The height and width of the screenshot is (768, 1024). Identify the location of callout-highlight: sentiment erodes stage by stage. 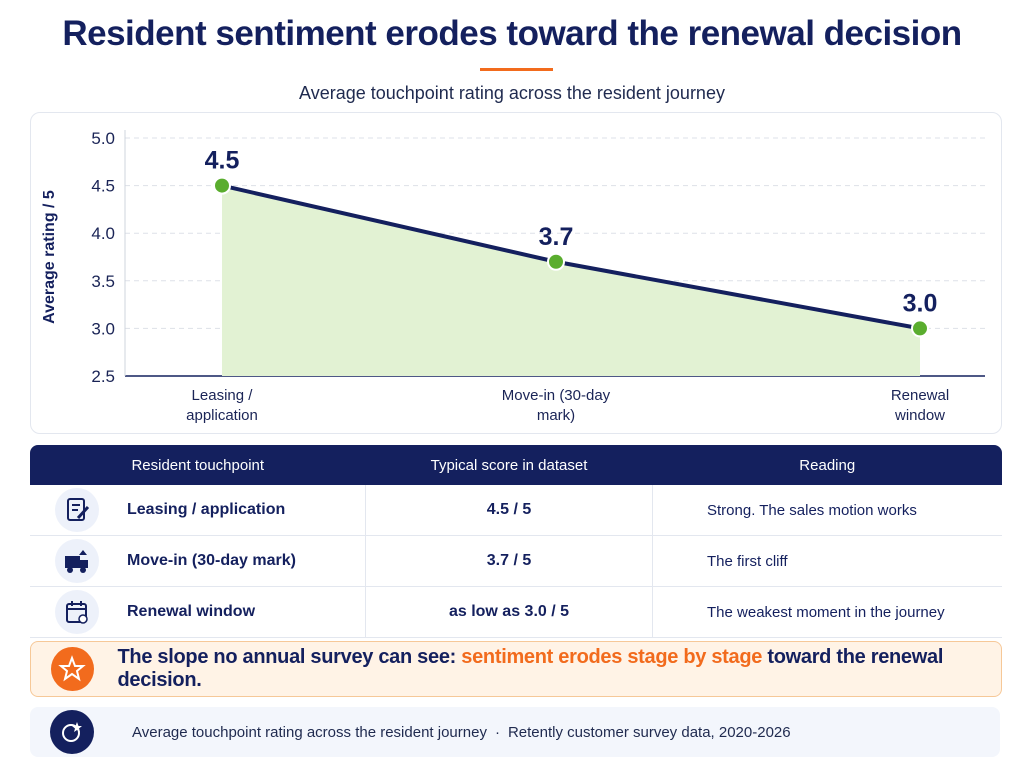
(612, 657).